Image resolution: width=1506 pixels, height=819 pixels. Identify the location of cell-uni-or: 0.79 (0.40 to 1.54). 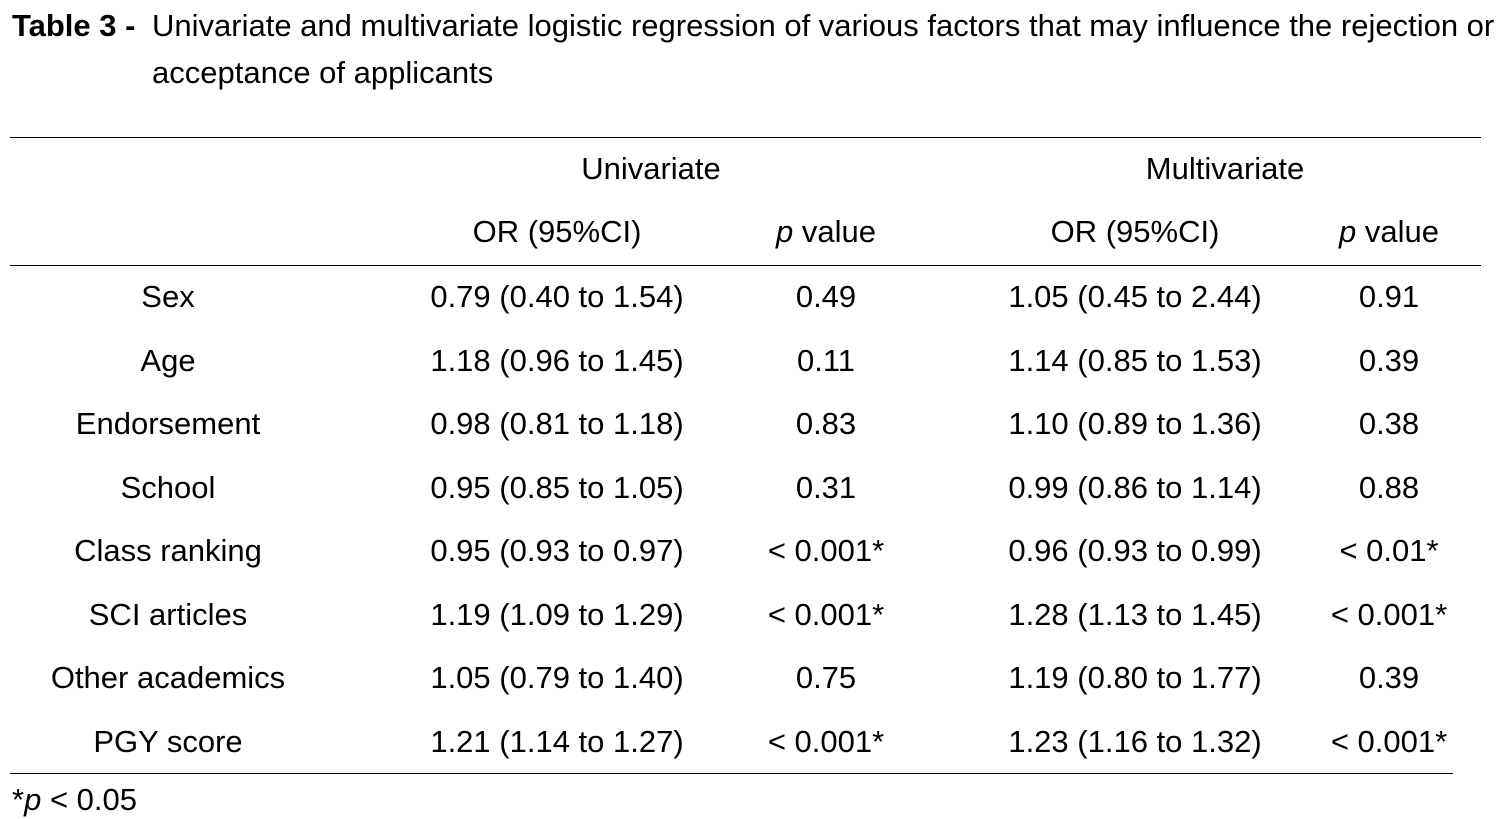
(557, 296).